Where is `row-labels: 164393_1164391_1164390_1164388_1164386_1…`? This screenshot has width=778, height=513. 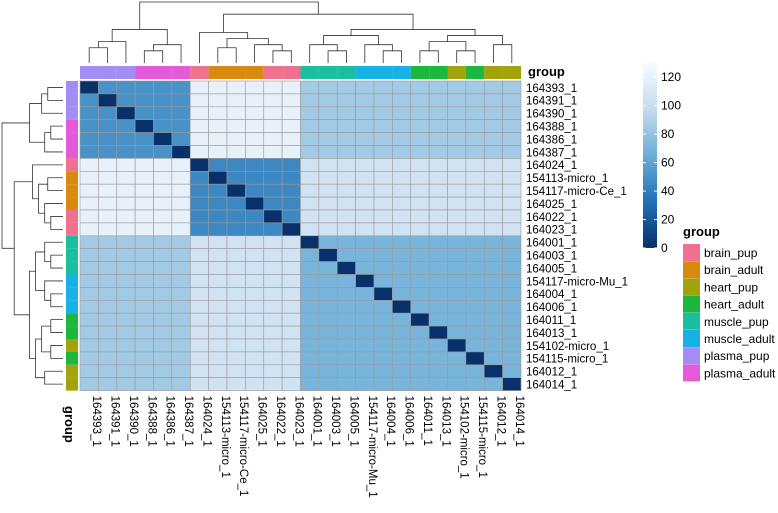 row-labels: 164393_1164391_1164390_1164388_1164386_1… is located at coordinates (577, 237).